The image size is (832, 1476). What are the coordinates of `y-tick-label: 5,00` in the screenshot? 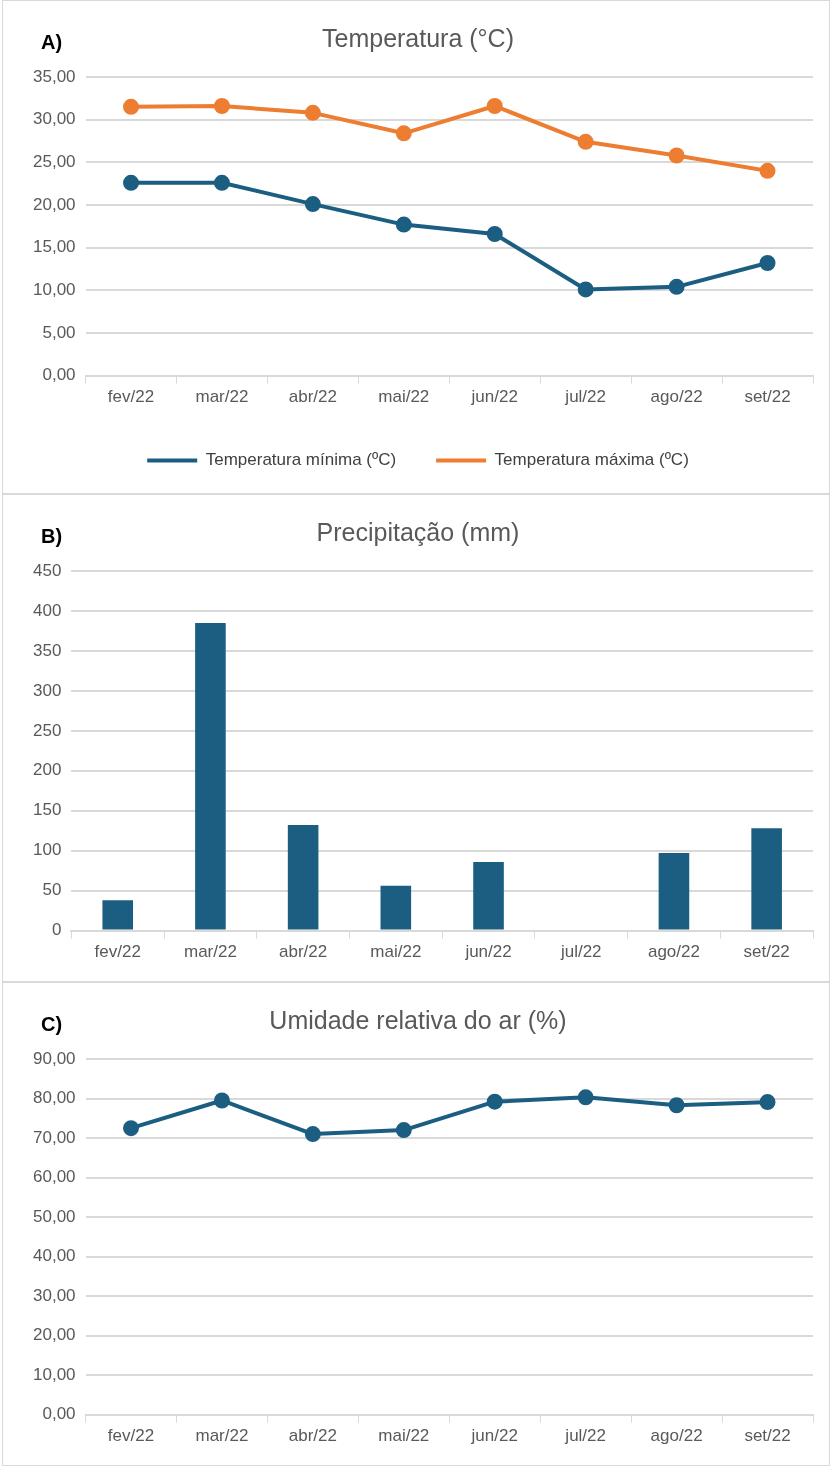 It's located at (59, 332).